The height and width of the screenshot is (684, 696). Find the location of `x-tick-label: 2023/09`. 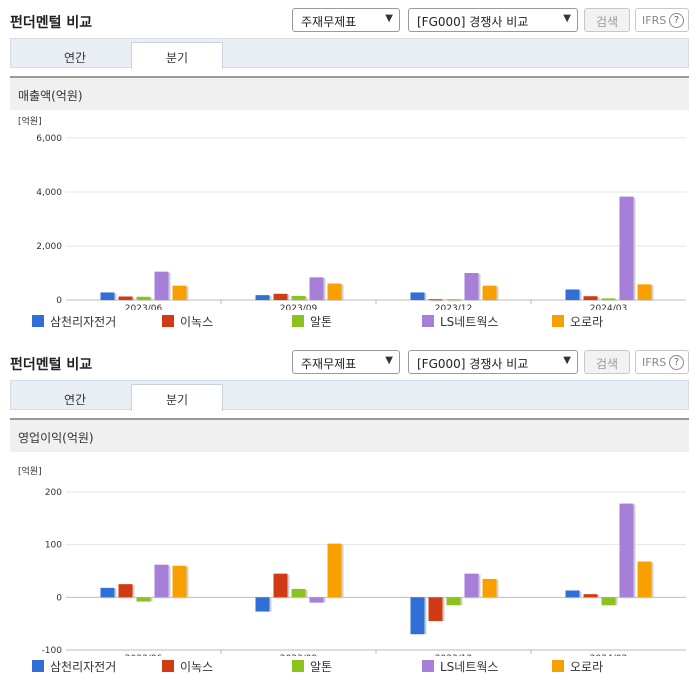

x-tick-label: 2023/09 is located at coordinates (299, 307).